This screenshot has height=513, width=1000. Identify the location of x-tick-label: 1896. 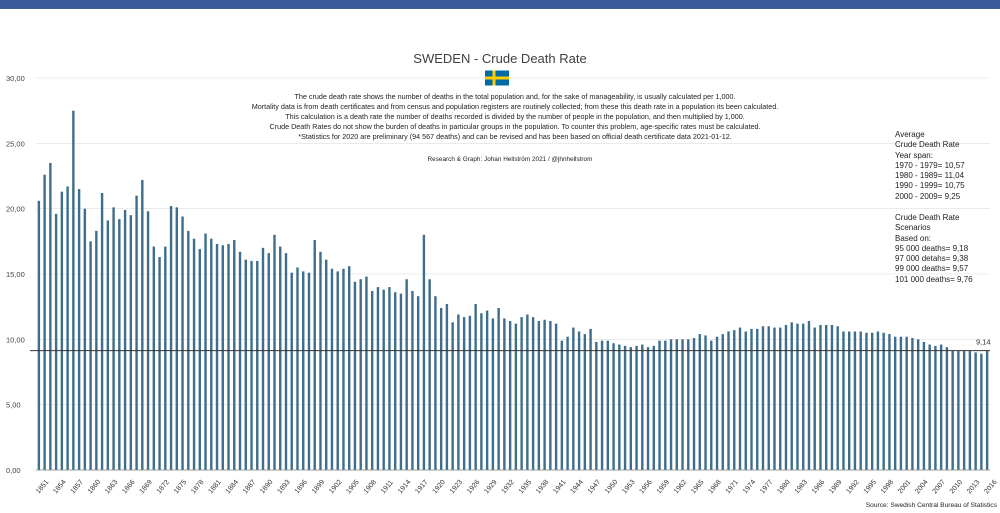
(301, 487).